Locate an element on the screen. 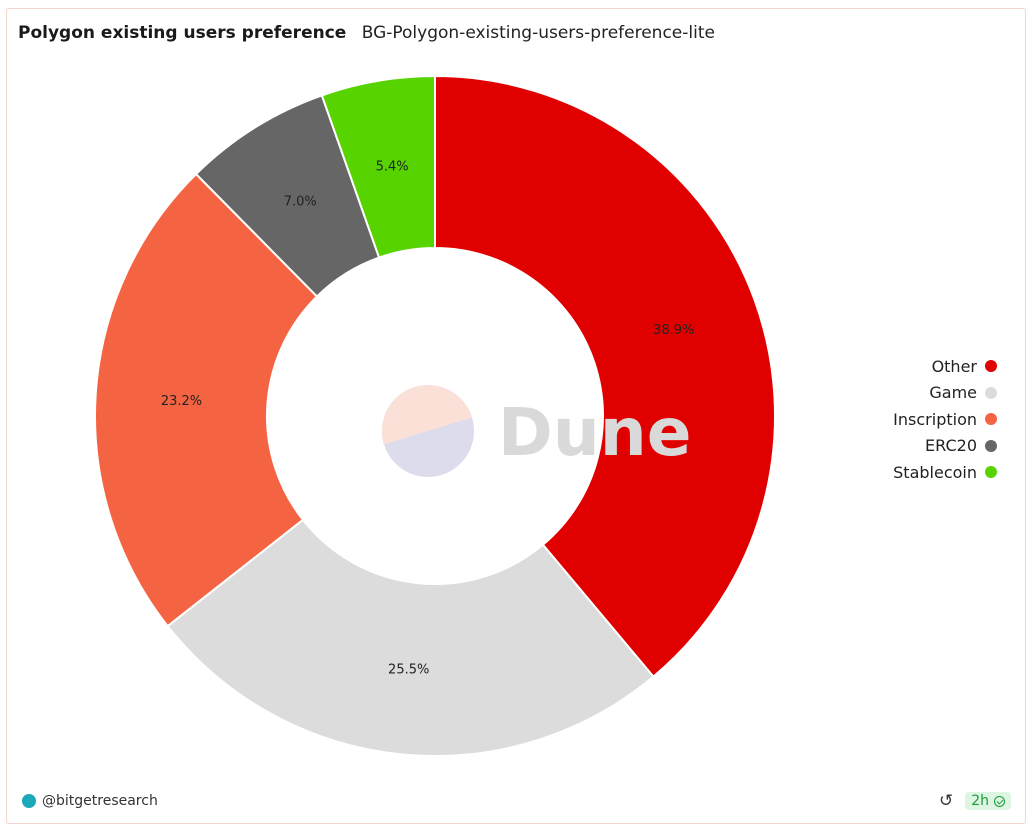  slice-label-other: 38.9% is located at coordinates (673, 330).